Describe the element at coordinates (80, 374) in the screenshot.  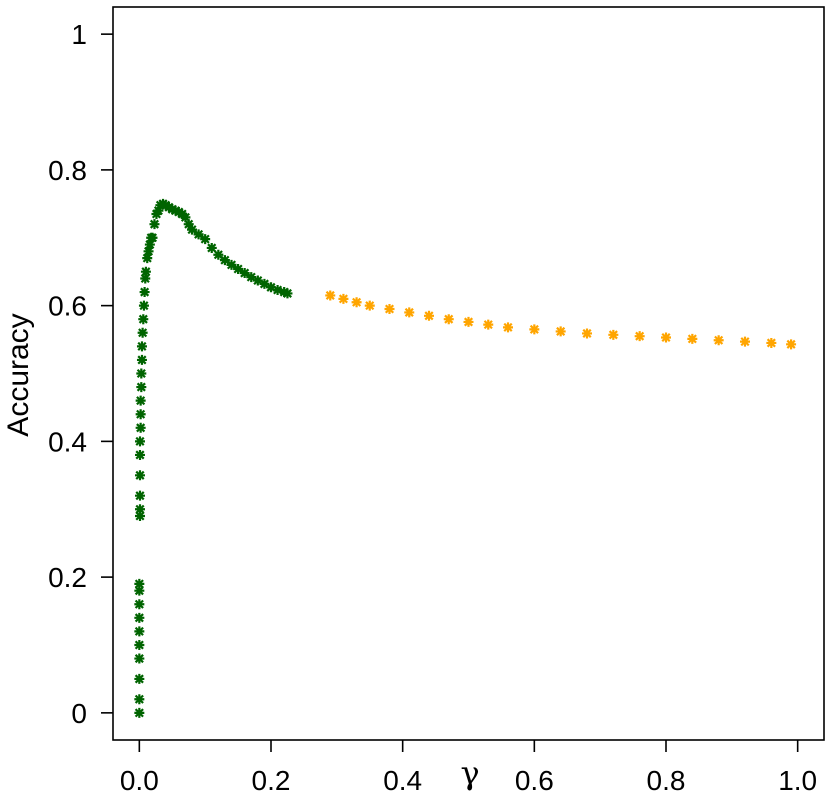
I see `y-axis: 0 0.2 0.4 0.6 0.8 1` at that location.